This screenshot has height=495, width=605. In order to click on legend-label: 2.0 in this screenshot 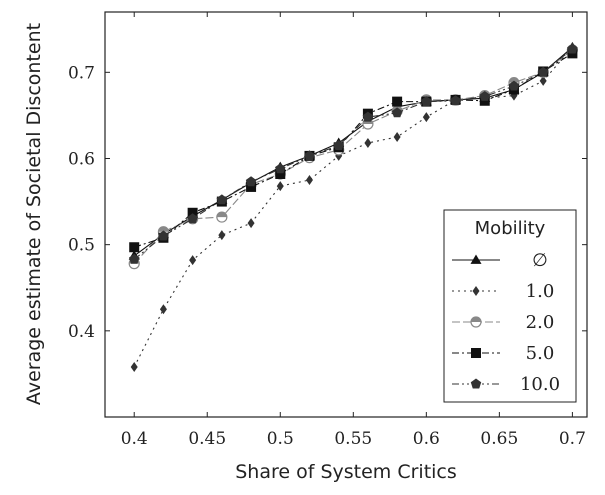, I will do `click(540, 322)`.